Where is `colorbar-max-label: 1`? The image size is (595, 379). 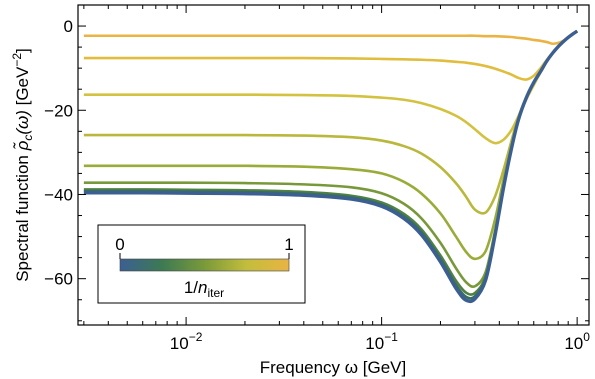
colorbar-max-label: 1 is located at coordinates (288, 244).